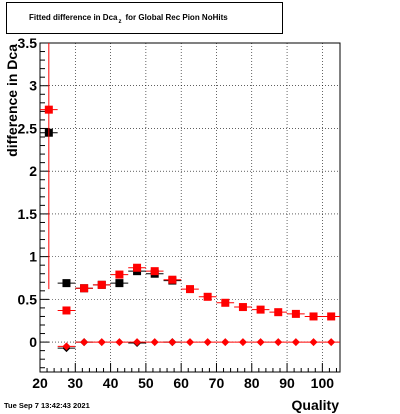 The width and height of the screenshot is (400, 414). Describe the element at coordinates (323, 383) in the screenshot. I see `x-tick-label: 100` at that location.